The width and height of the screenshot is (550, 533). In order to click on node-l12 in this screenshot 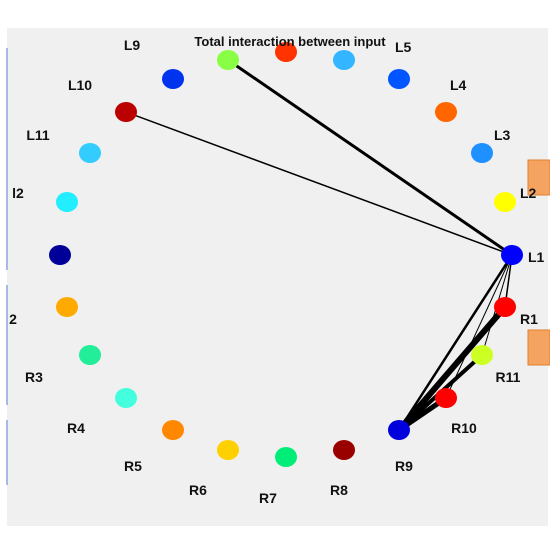, I will do `click(67, 202)`.